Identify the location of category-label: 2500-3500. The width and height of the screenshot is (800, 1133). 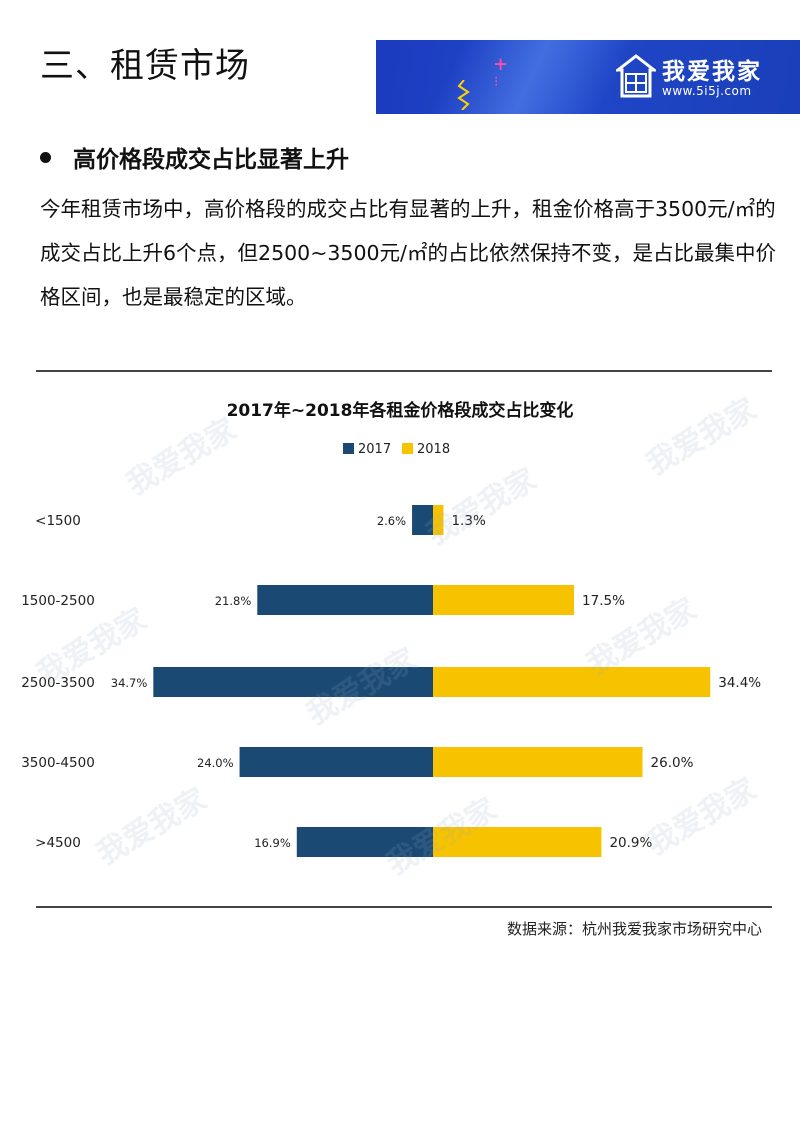
(58, 683).